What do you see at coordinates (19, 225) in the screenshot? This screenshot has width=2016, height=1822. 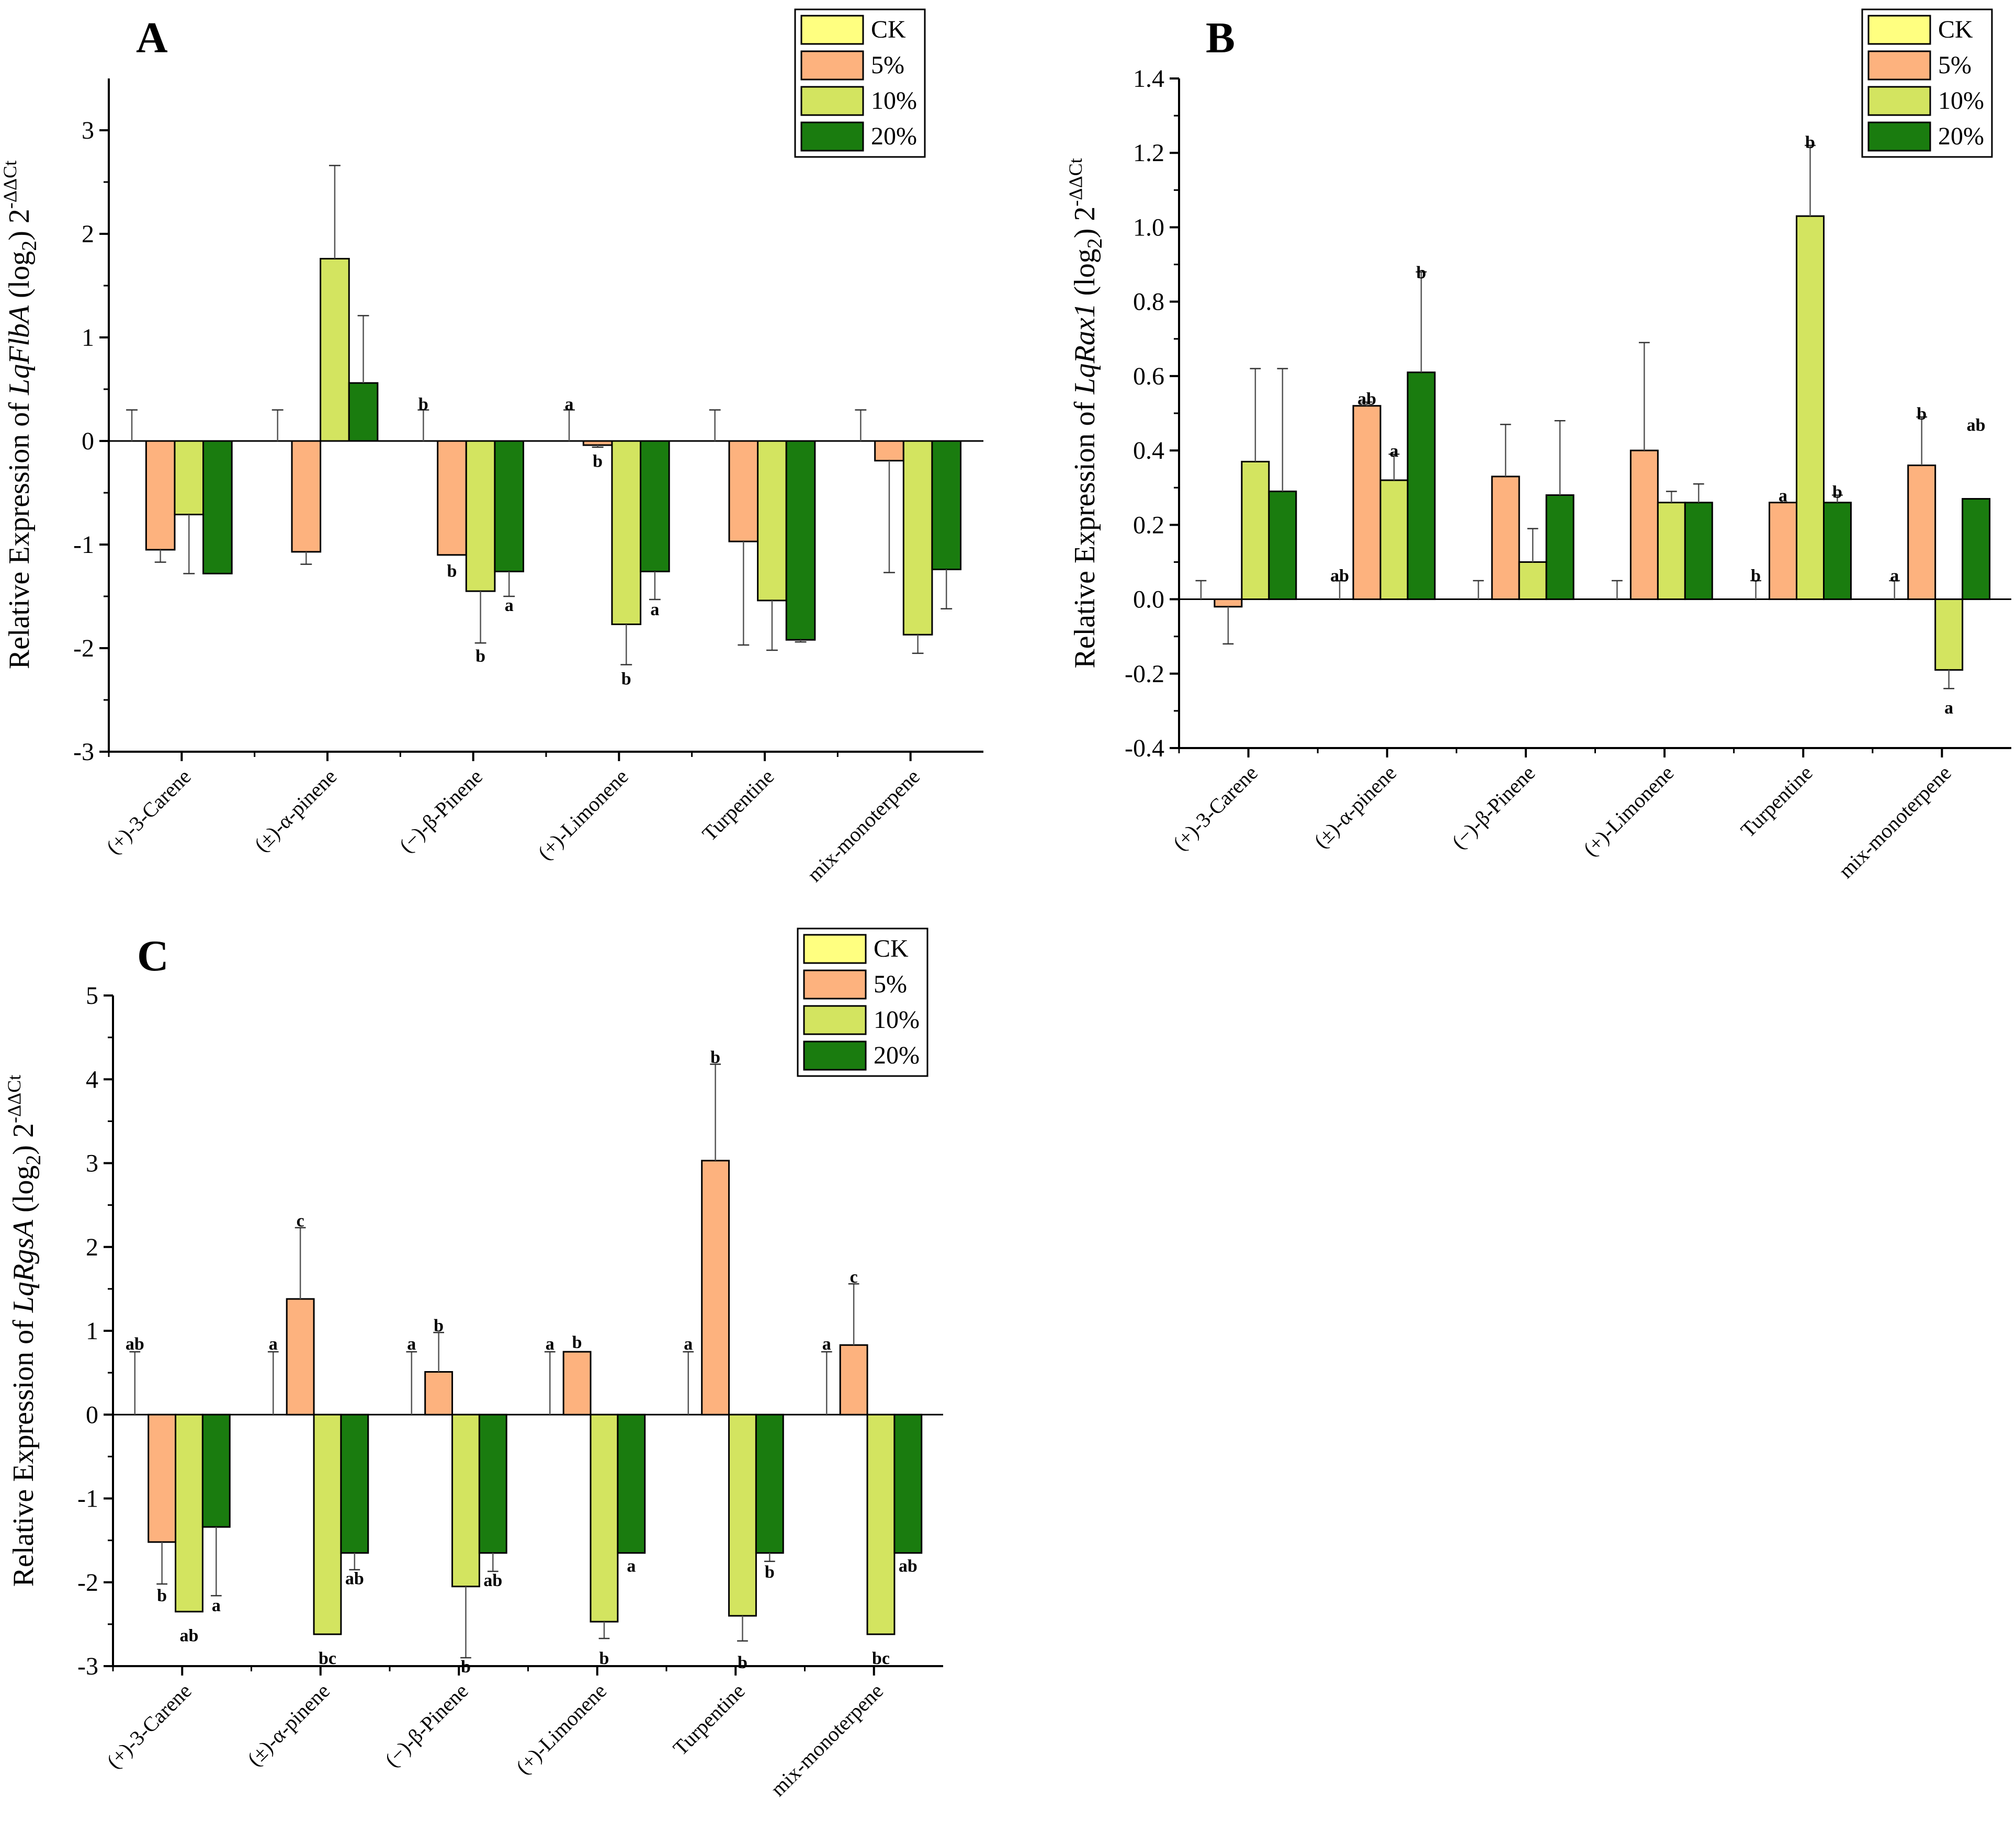 I see `y-axis-label-log-close: ) 2` at bounding box center [19, 225].